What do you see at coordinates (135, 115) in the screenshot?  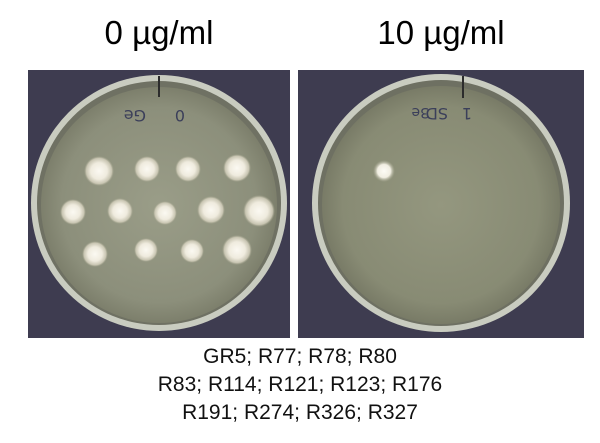 I see `plate-marking-ge: Ge` at bounding box center [135, 115].